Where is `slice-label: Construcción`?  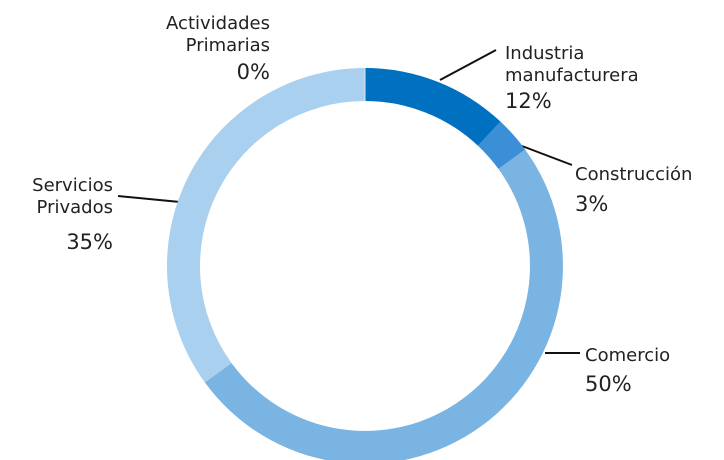
slice-label: Construcción is located at coordinates (633, 174).